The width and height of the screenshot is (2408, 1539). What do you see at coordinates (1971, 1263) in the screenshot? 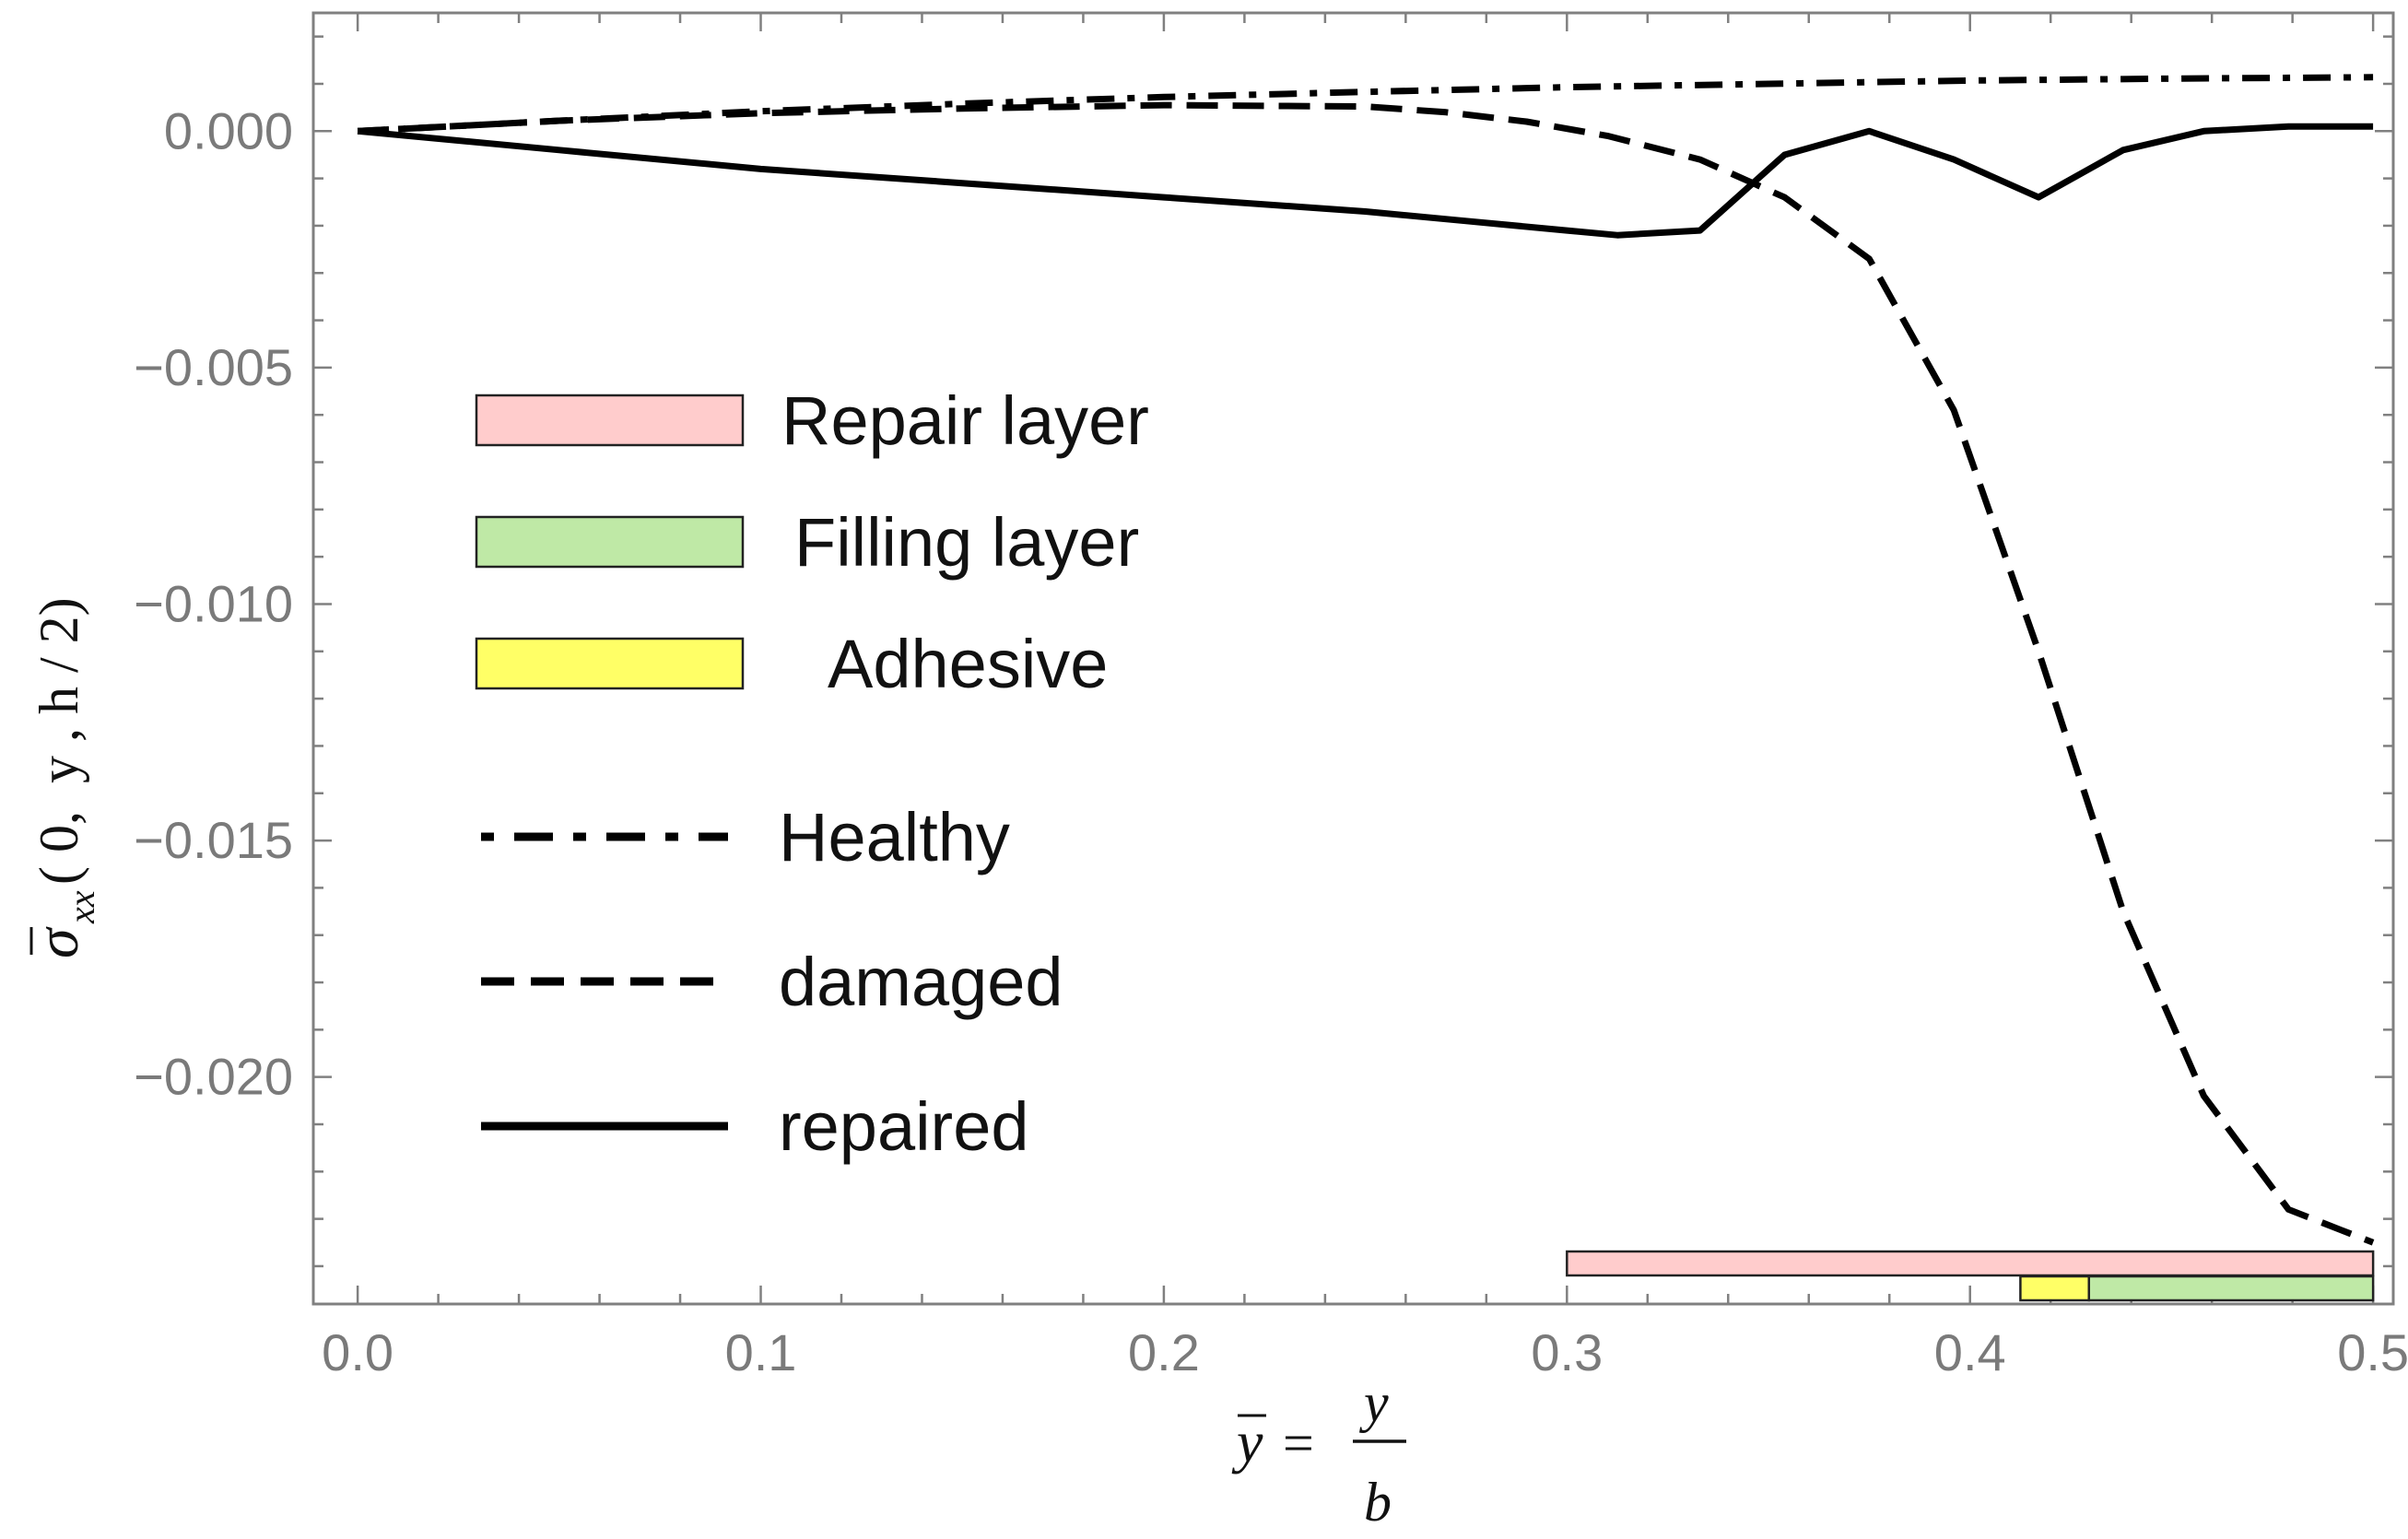
I see `bar-repair-layer` at bounding box center [1971, 1263].